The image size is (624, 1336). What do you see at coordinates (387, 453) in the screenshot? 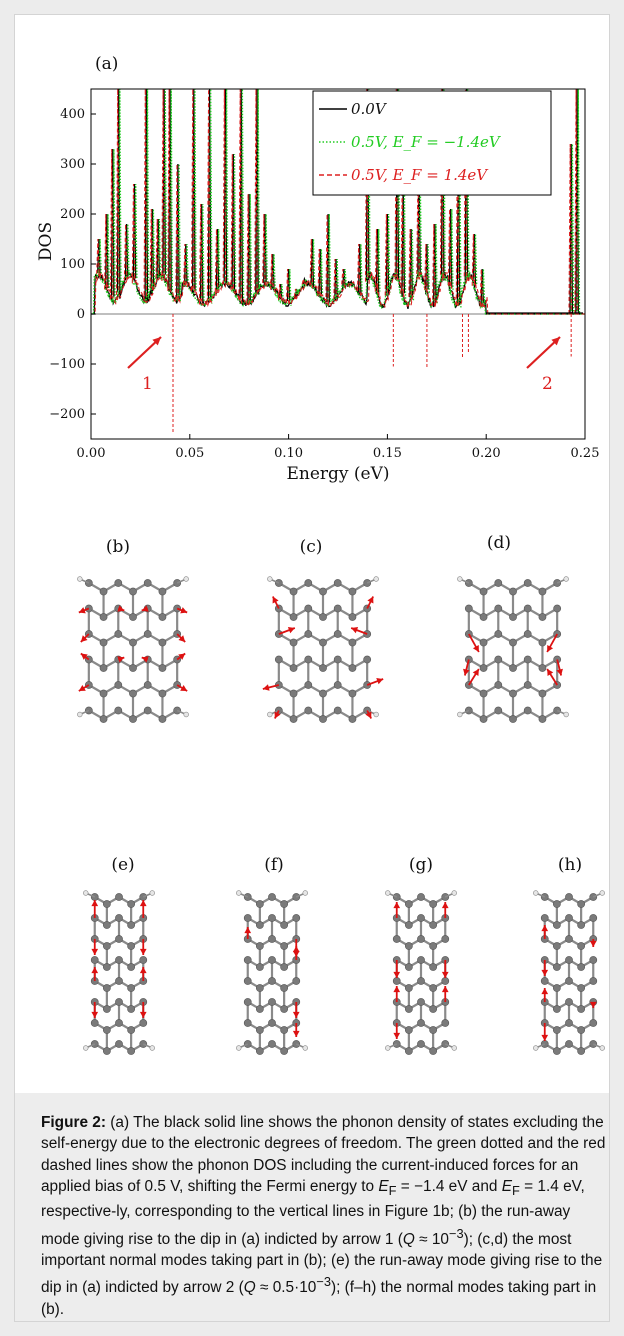
I see `x-tick-label: 0.15` at bounding box center [387, 453].